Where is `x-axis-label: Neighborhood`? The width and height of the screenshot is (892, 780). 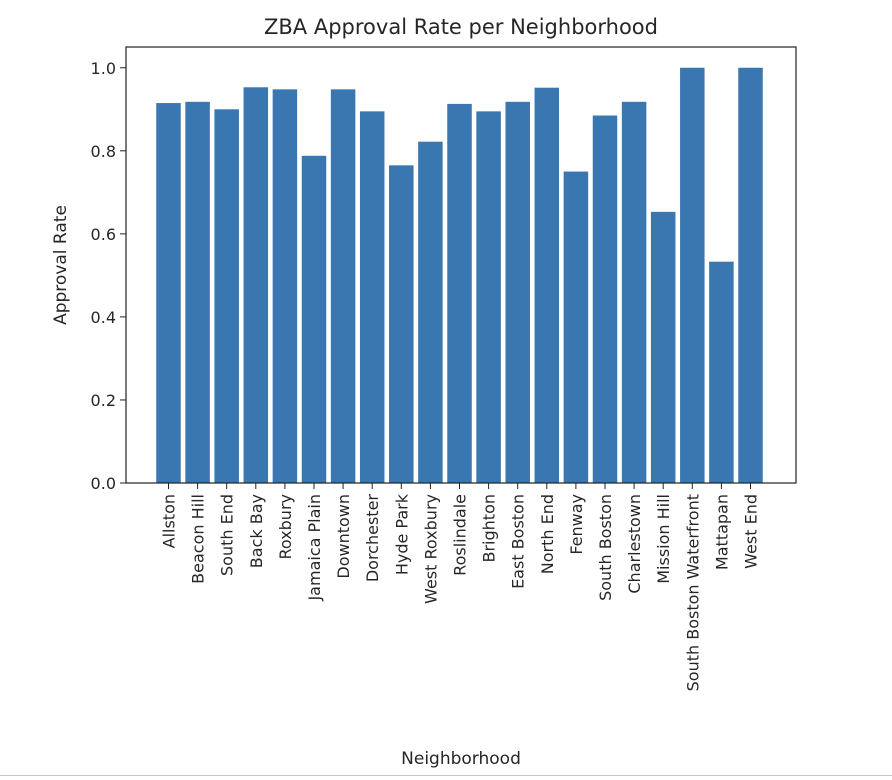
x-axis-label: Neighborhood is located at coordinates (461, 759).